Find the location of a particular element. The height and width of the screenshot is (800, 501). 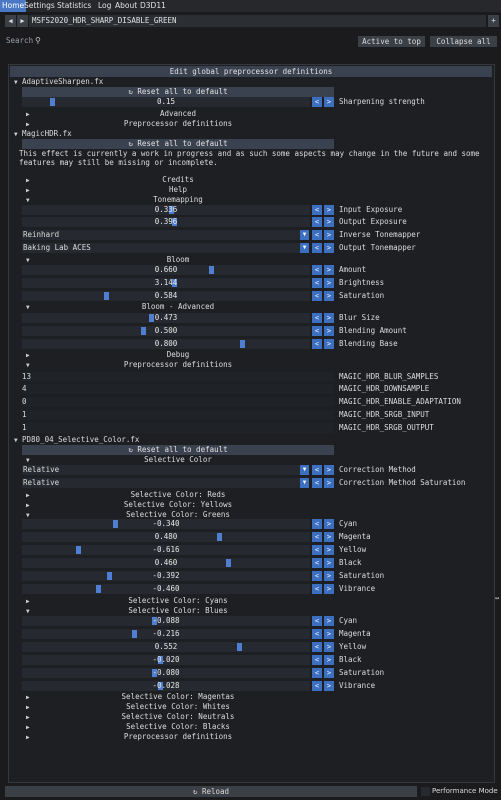

blues-saturation-slider: -0.080 is located at coordinates (166, 673).